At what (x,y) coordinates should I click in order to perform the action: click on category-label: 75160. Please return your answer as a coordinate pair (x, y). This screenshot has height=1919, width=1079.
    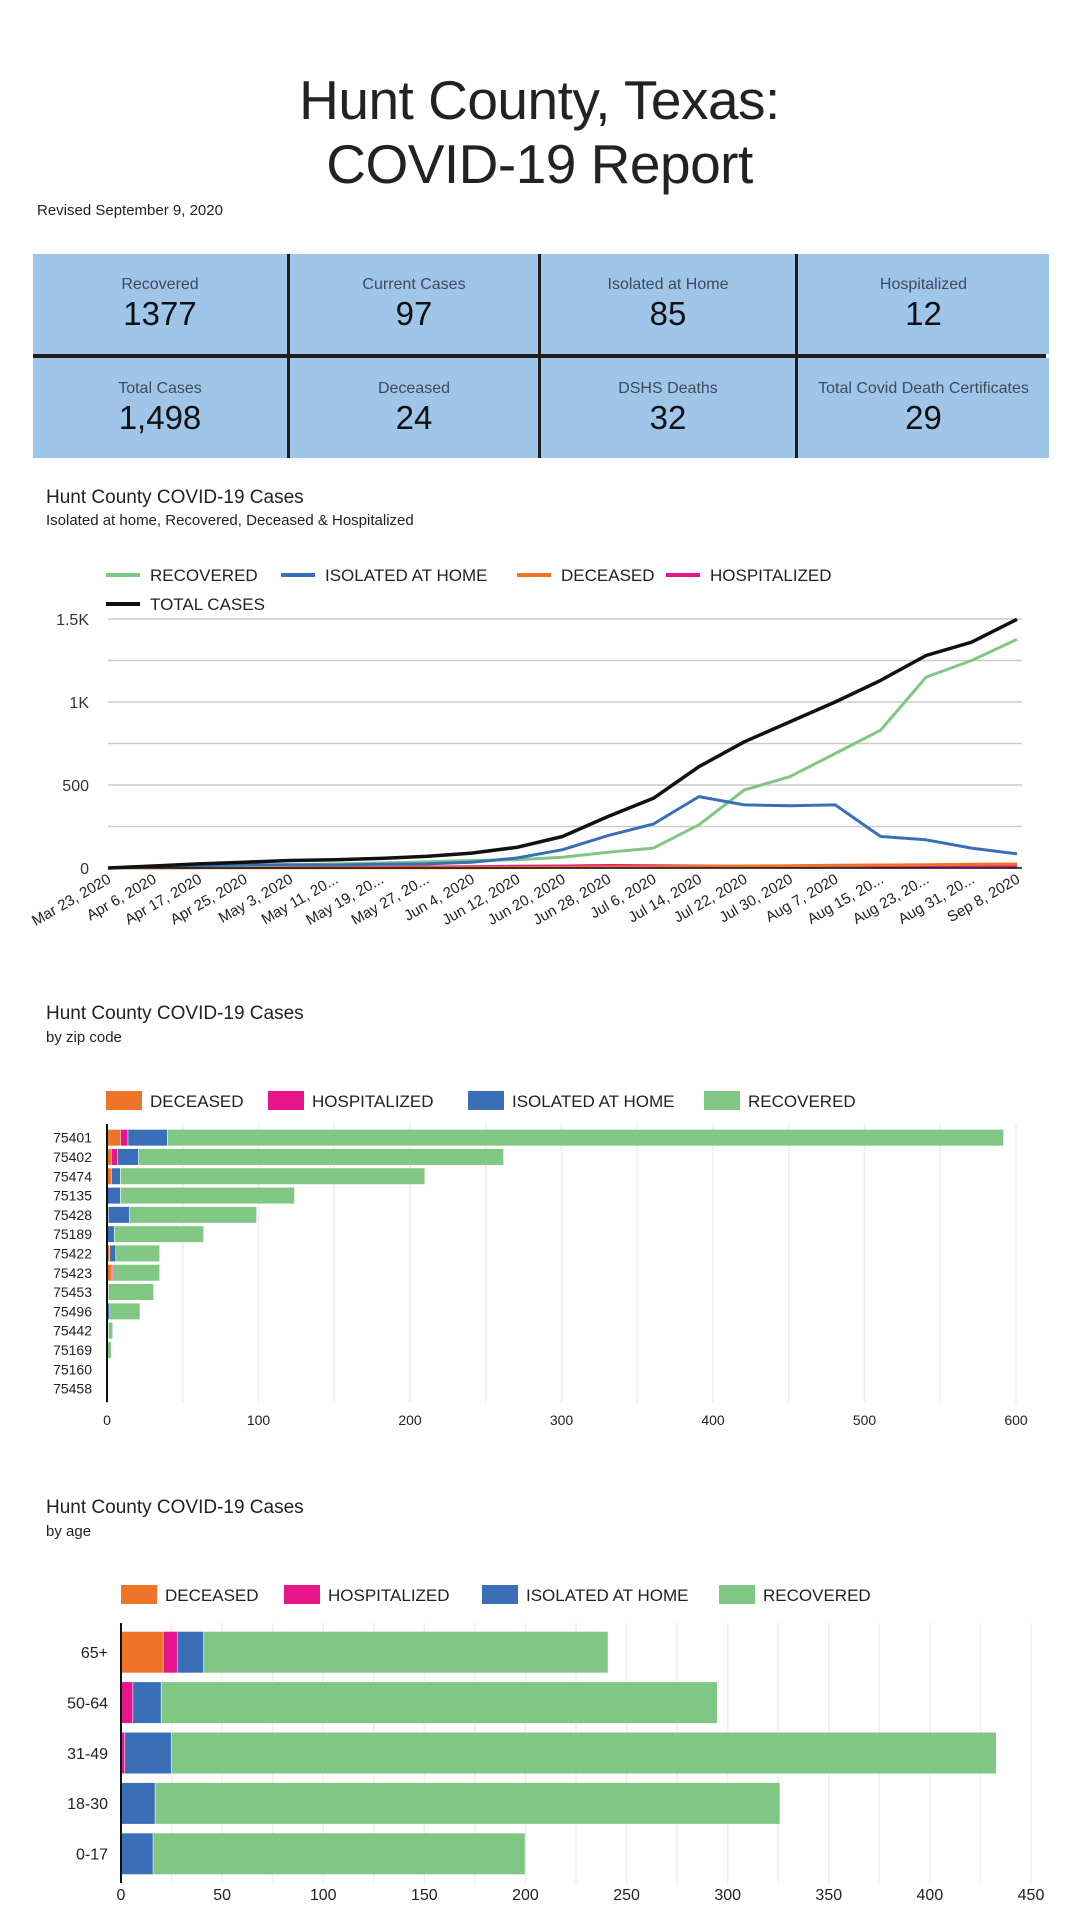
    Looking at the image, I should click on (72, 1369).